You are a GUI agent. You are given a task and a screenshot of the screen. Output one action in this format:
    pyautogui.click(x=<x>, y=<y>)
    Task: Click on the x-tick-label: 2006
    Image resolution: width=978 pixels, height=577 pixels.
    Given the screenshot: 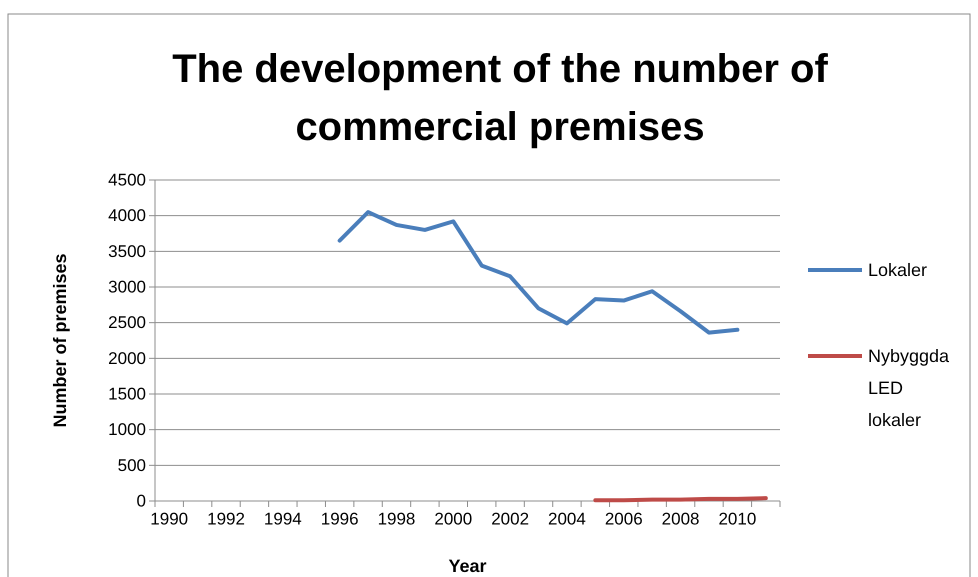 What is the action you would take?
    pyautogui.click(x=623, y=518)
    